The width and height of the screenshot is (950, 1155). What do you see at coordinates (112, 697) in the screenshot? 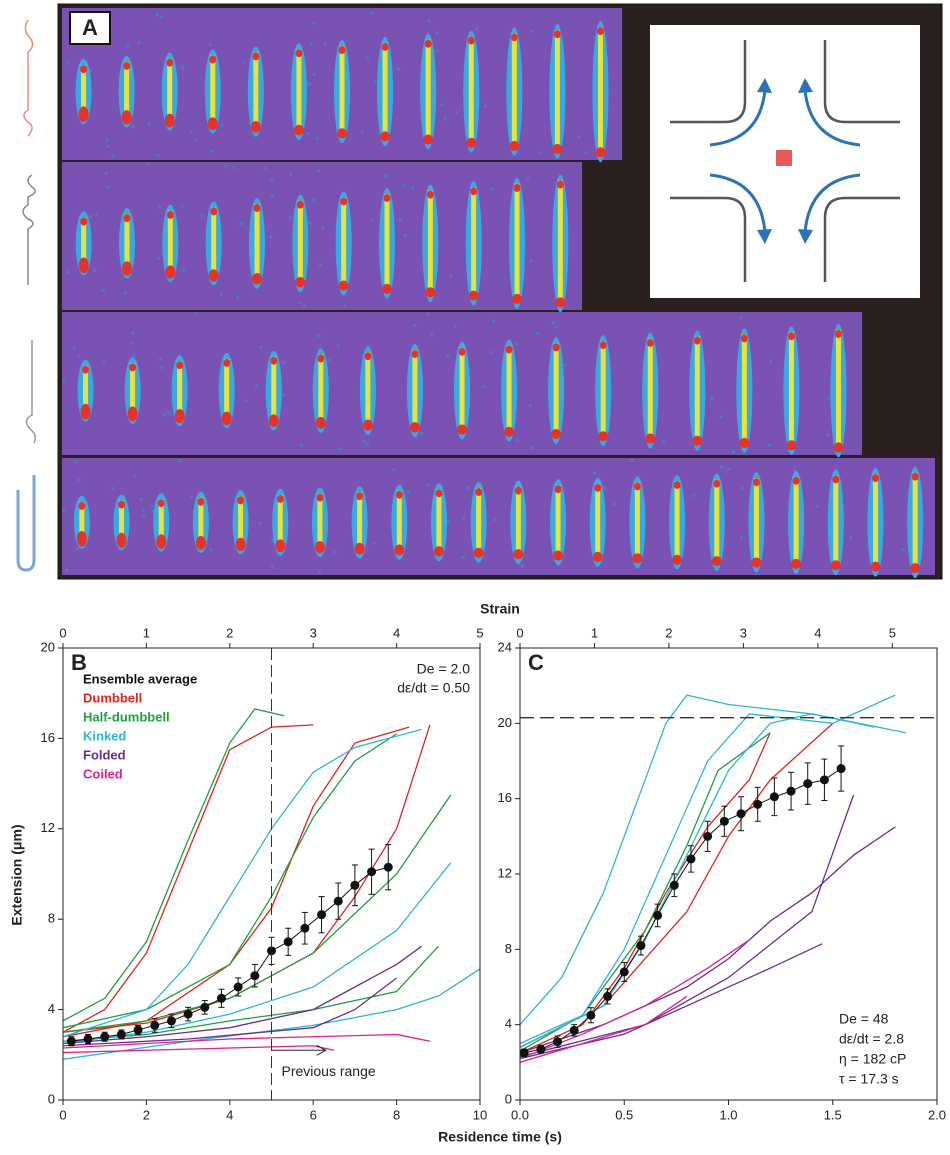
I see `legend-entry: Dumbbell` at bounding box center [112, 697].